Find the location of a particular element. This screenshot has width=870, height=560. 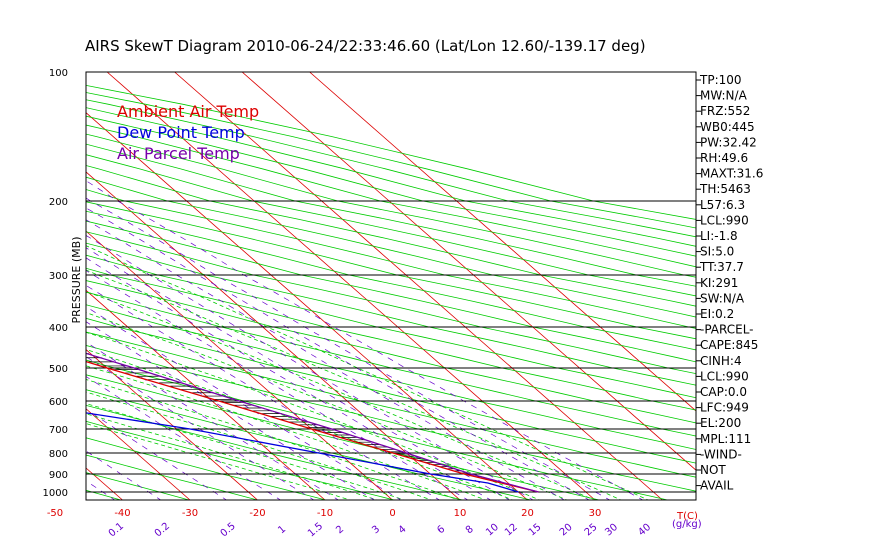

legend-entry: Dew Point Temp is located at coordinates (181, 132).